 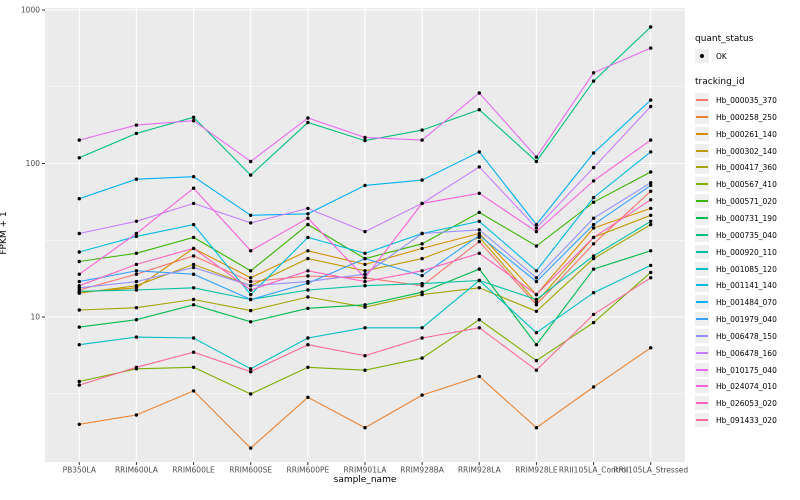 I want to click on legend-item-label: Hb_000417_360, so click(x=746, y=168).